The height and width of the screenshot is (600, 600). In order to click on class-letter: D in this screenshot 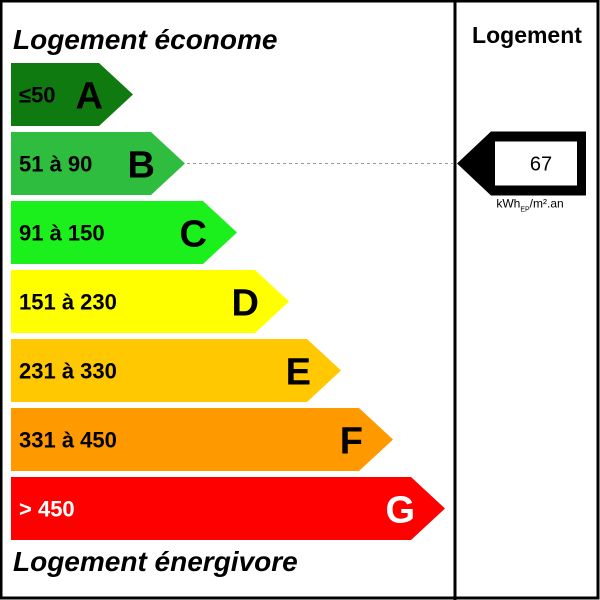, I will do `click(245, 304)`.